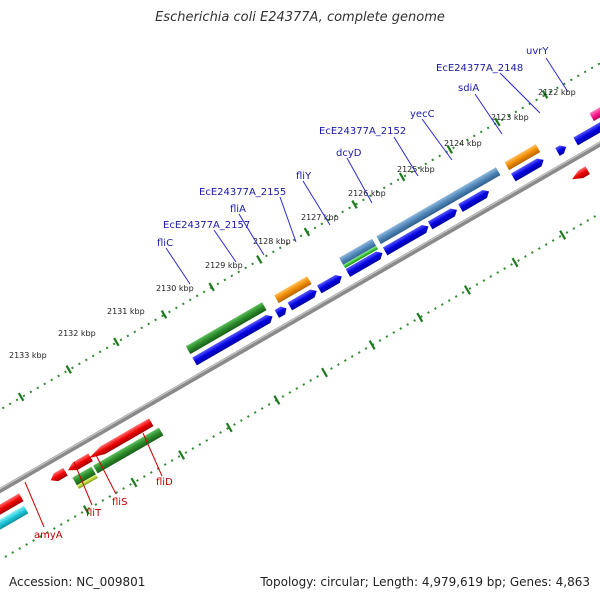  What do you see at coordinates (320, 217) in the screenshot?
I see `kbp-label: 2127 kbp` at bounding box center [320, 217].